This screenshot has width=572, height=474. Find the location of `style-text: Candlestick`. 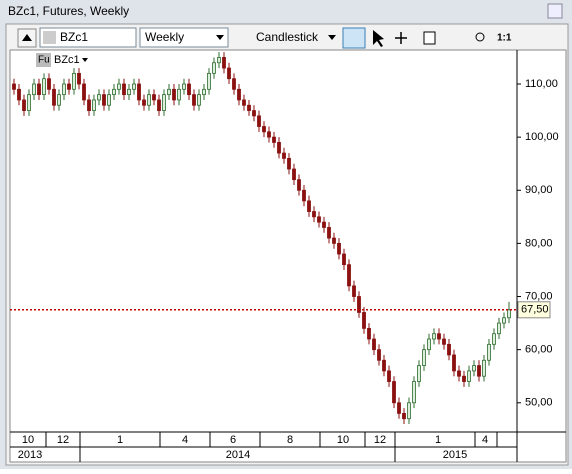

style-text: Candlestick is located at coordinates (287, 37).